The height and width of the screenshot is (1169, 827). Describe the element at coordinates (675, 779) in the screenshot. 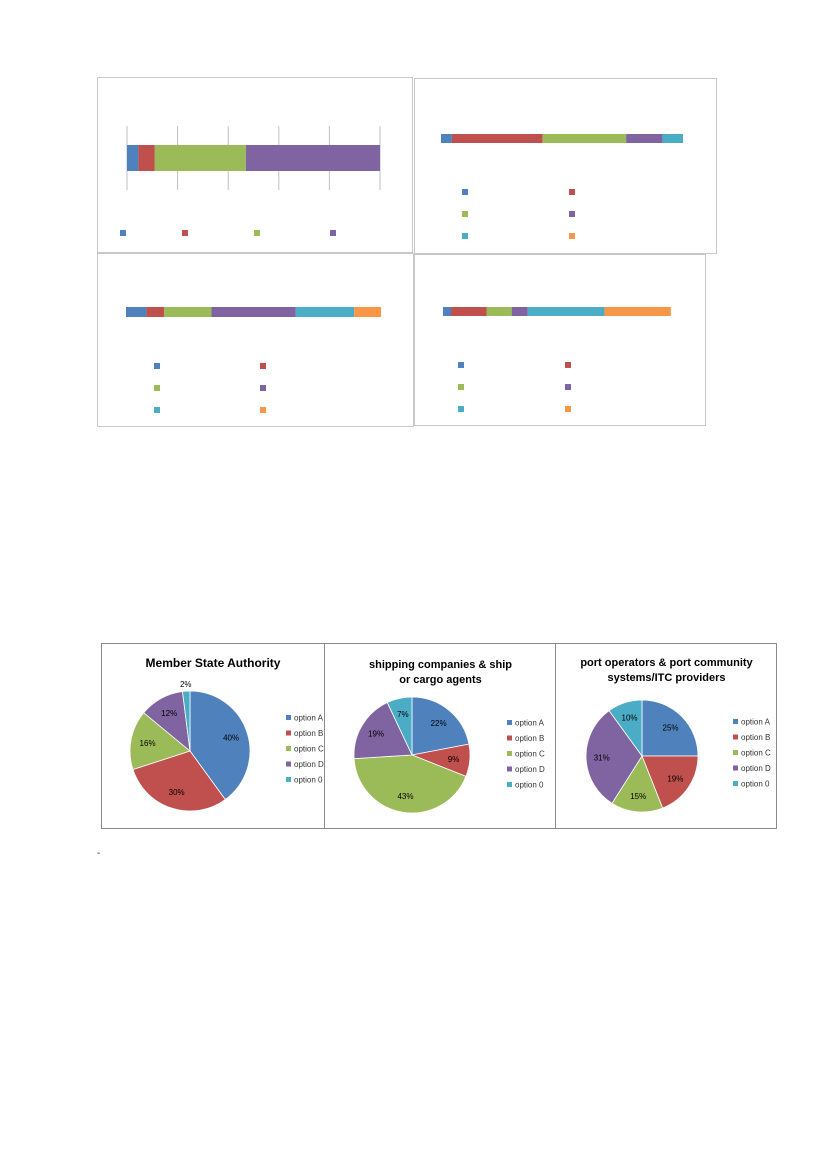

I see `pie-data-label: 19%` at that location.